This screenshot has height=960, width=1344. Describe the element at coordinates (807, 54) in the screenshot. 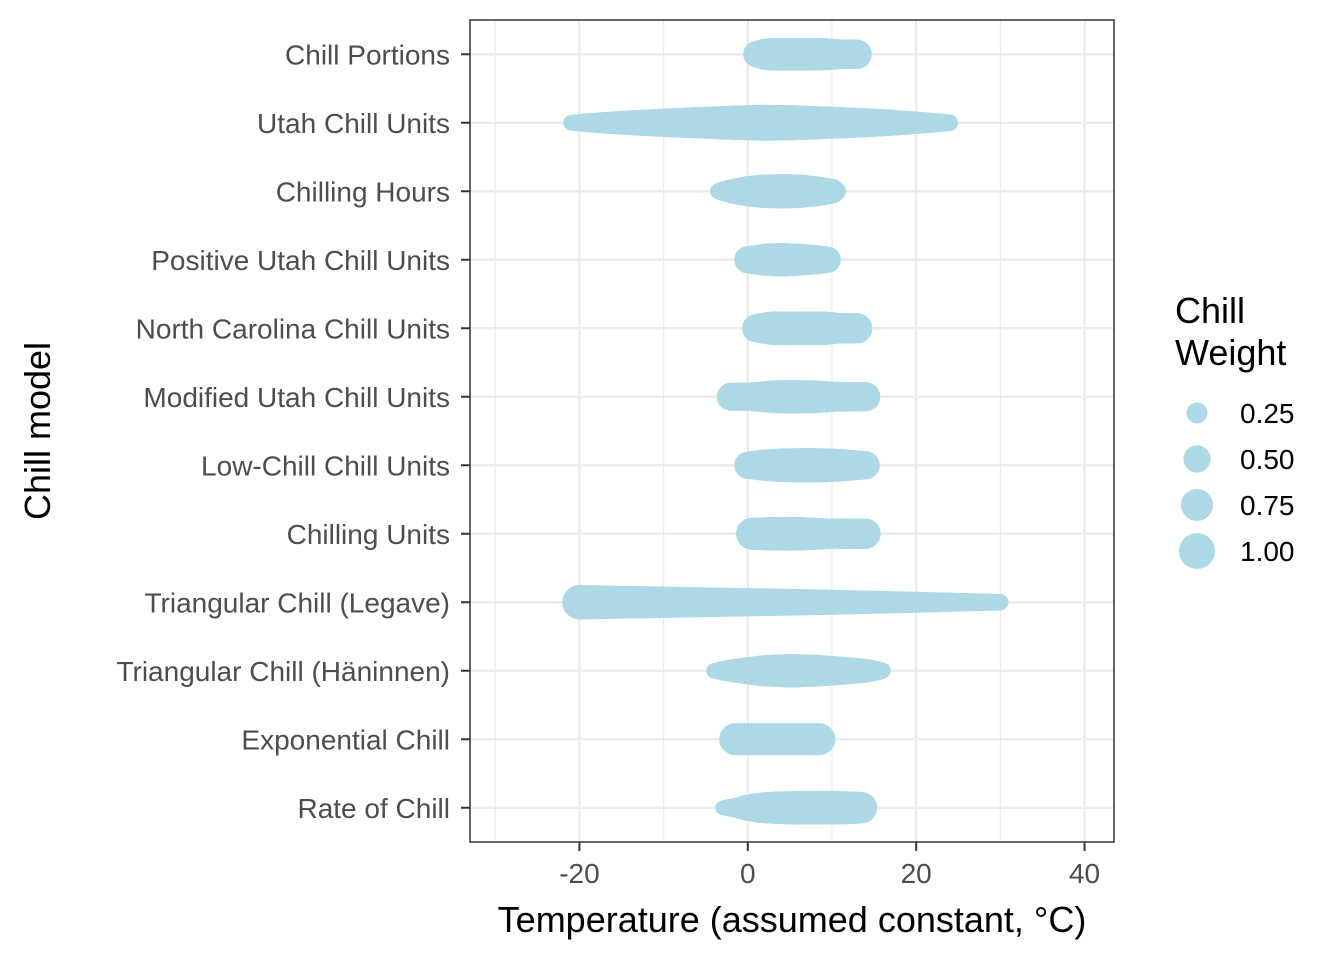

I see `series-Chill Portions` at that location.